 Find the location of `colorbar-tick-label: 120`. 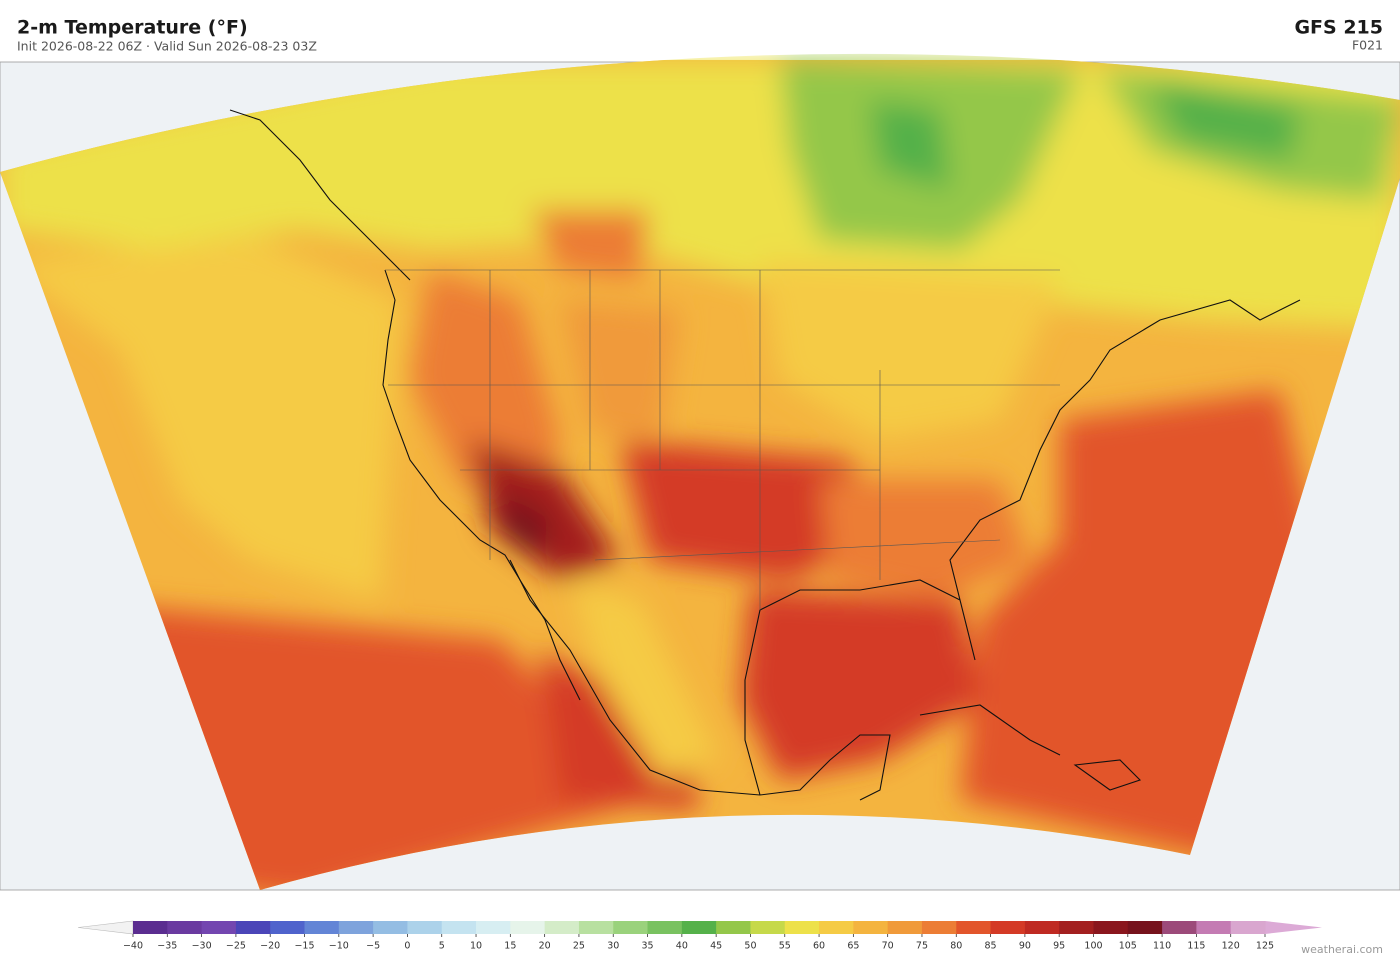

colorbar-tick-label: 120 is located at coordinates (1231, 946).